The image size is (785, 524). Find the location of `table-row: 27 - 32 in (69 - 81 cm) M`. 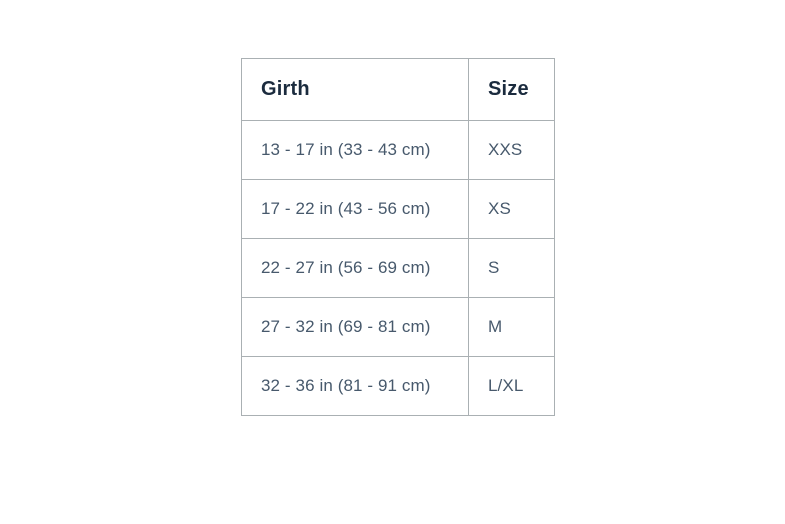

table-row: 27 - 32 in (69 - 81 cm) M is located at coordinates (398, 327).